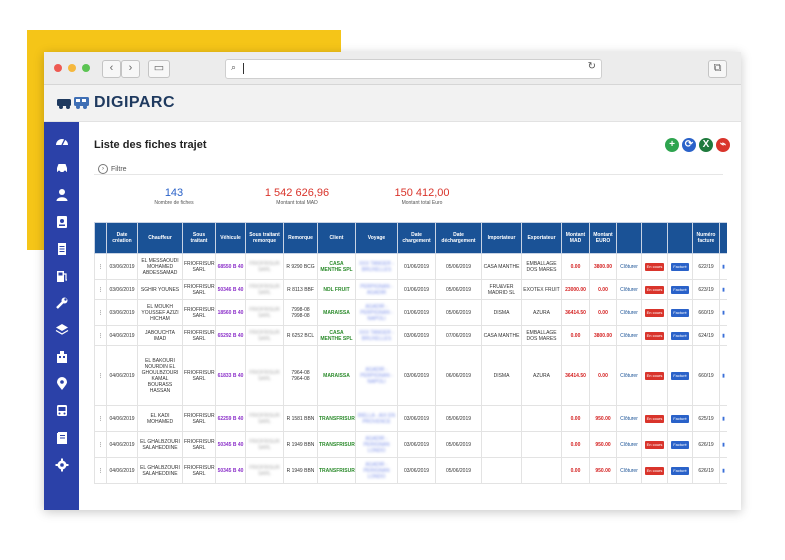  What do you see at coordinates (160, 289) in the screenshot?
I see `cell-chauffeur: SGHIR YOUNES` at bounding box center [160, 289].